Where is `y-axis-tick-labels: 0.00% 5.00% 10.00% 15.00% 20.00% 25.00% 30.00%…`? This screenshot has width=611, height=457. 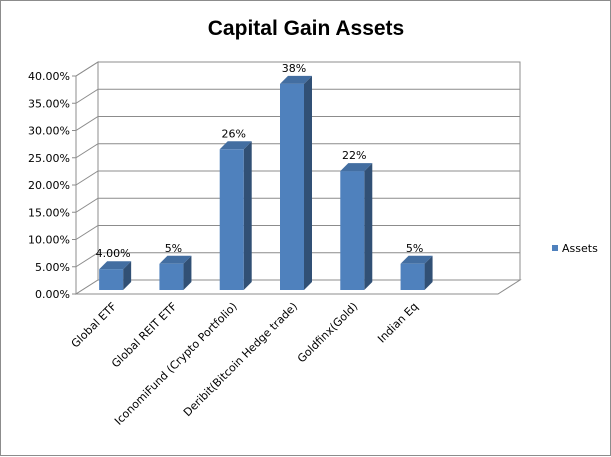
y-axis-tick-labels: 0.00% 5.00% 10.00% 15.00% 20.00% 25.00% 30.00%… is located at coordinates (49, 185).